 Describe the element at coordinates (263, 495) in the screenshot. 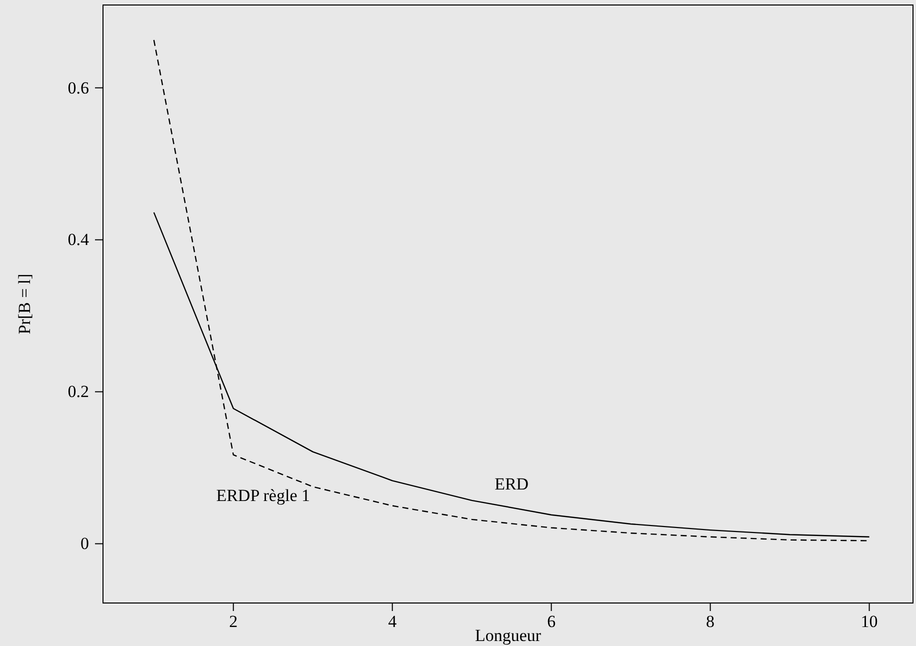

I see `series-label: ERDP règle 1` at that location.